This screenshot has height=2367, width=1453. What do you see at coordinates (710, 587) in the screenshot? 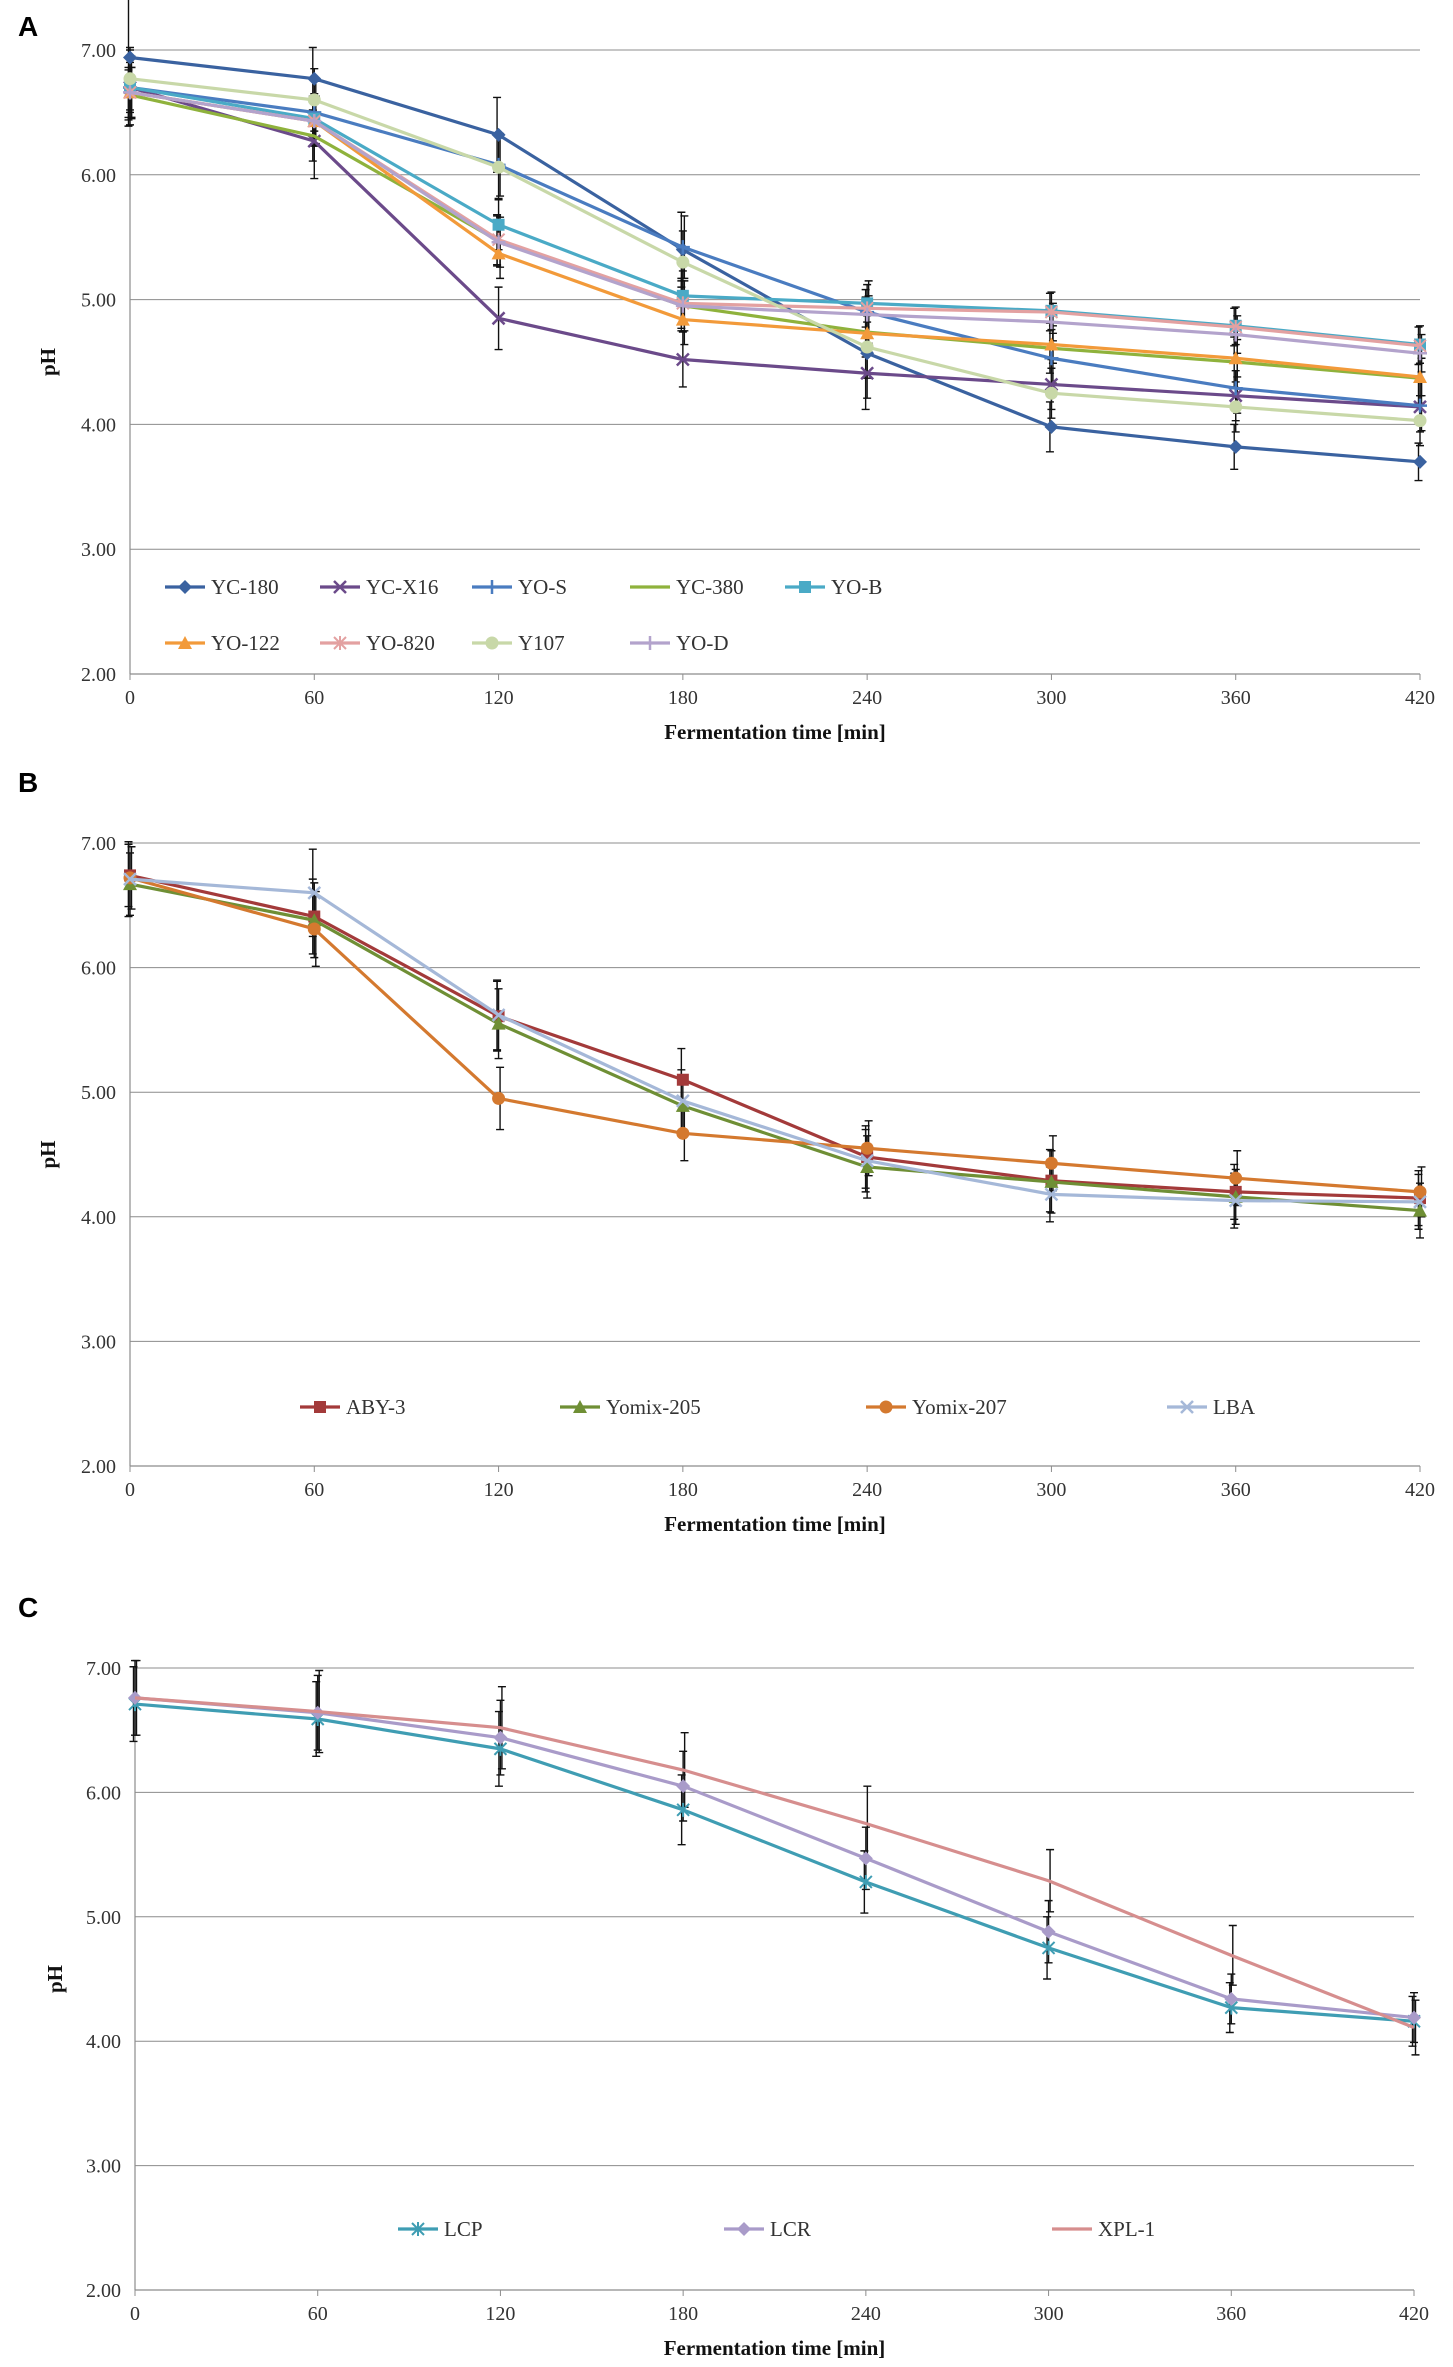
I see `legend-label: YC-380` at bounding box center [710, 587].